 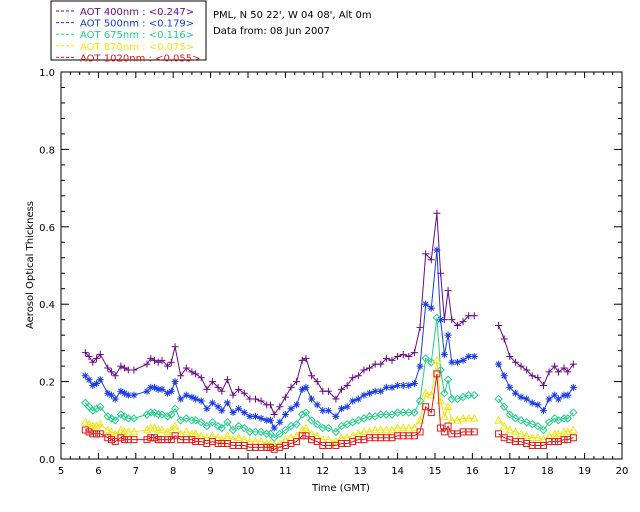 I want to click on x-tick-label: 14, so click(x=397, y=471).